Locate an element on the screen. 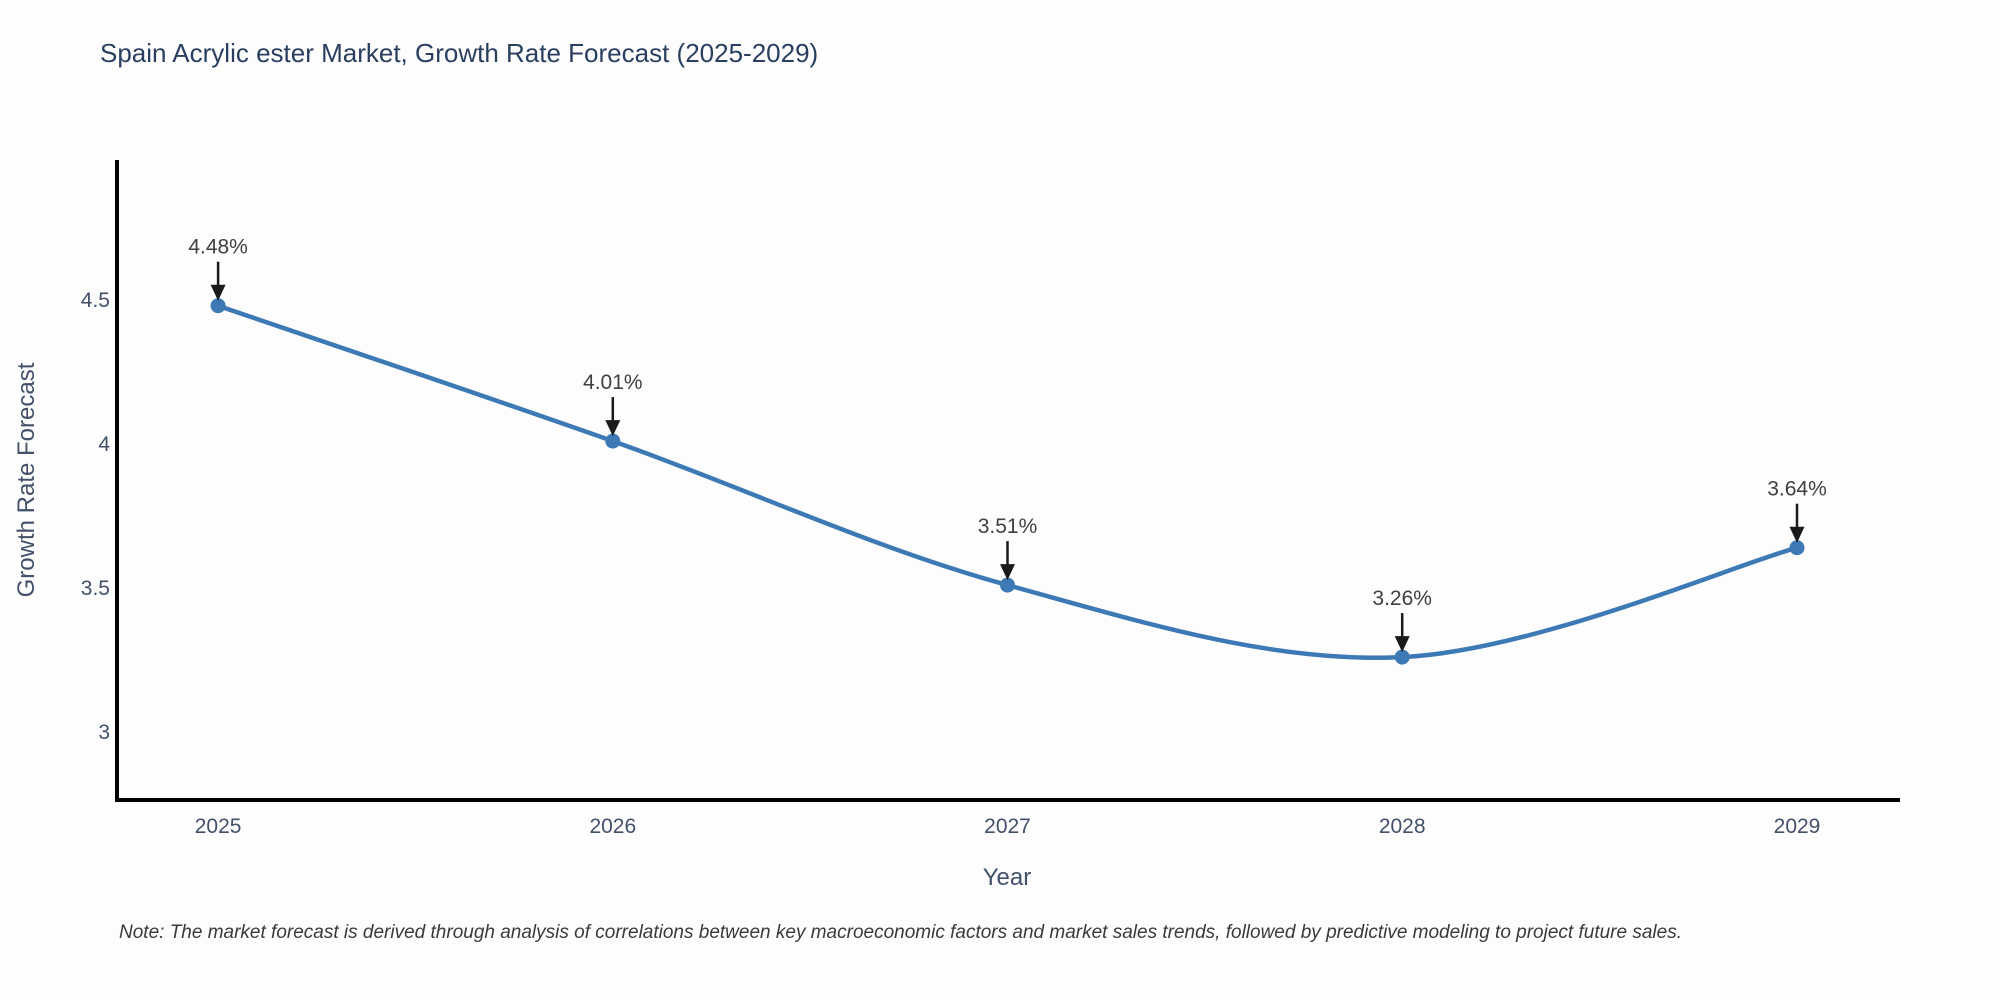 Image resolution: width=2000 pixels, height=1000 pixels. point-label: 3.51% is located at coordinates (1008, 526).